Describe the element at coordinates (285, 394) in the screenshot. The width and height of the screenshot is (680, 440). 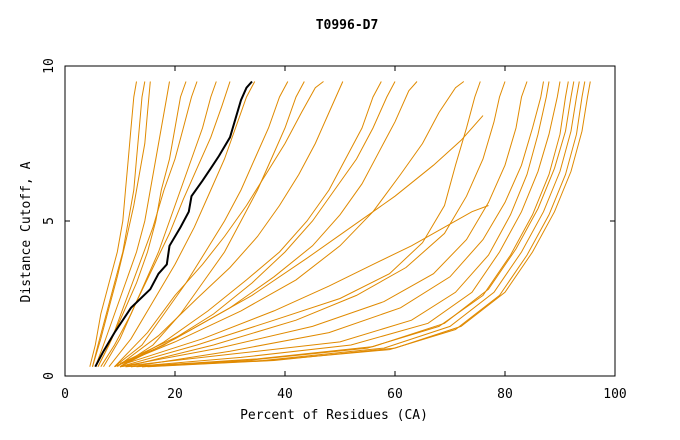
I see `x-tick-label: 40` at that location.